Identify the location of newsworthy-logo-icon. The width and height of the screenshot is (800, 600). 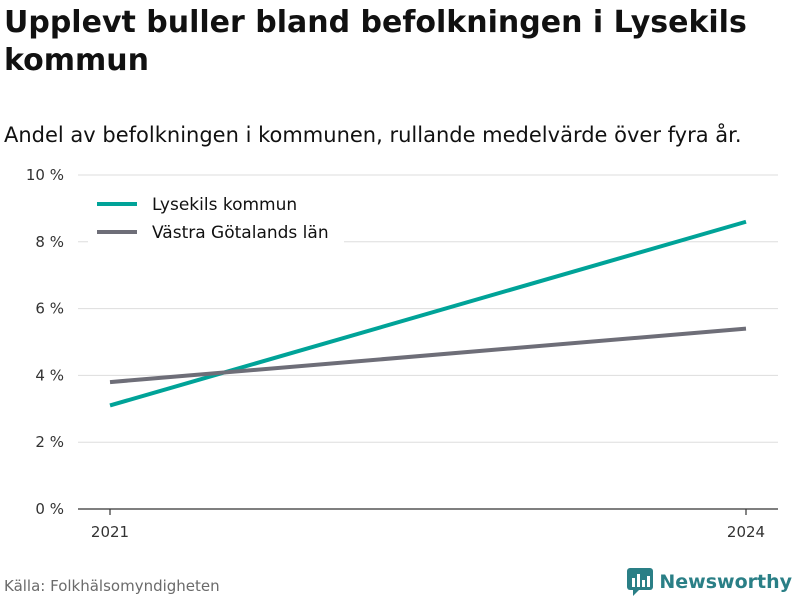
(640, 582).